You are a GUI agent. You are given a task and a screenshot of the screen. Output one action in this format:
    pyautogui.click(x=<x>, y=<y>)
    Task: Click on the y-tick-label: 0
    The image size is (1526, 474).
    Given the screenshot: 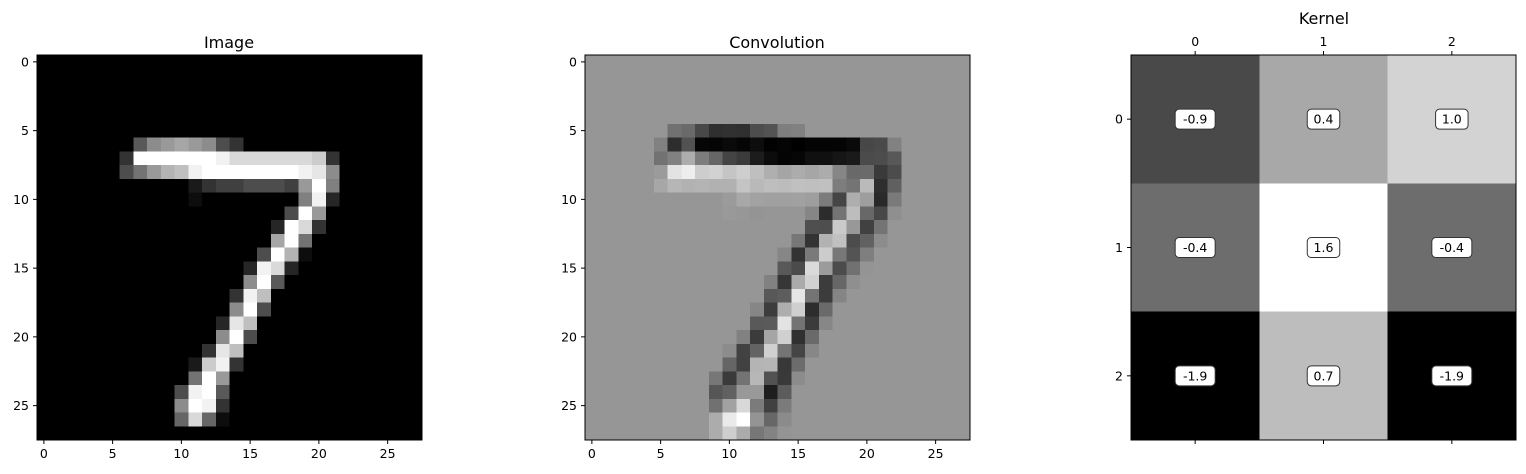 What is the action you would take?
    pyautogui.click(x=573, y=61)
    